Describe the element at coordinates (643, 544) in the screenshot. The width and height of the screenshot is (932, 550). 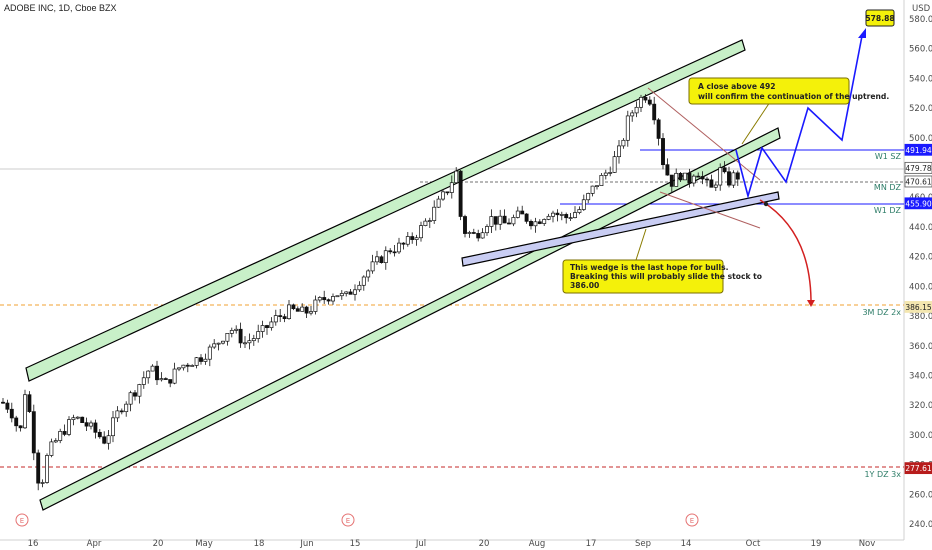
I see `x-tick-label: Sep` at that location.